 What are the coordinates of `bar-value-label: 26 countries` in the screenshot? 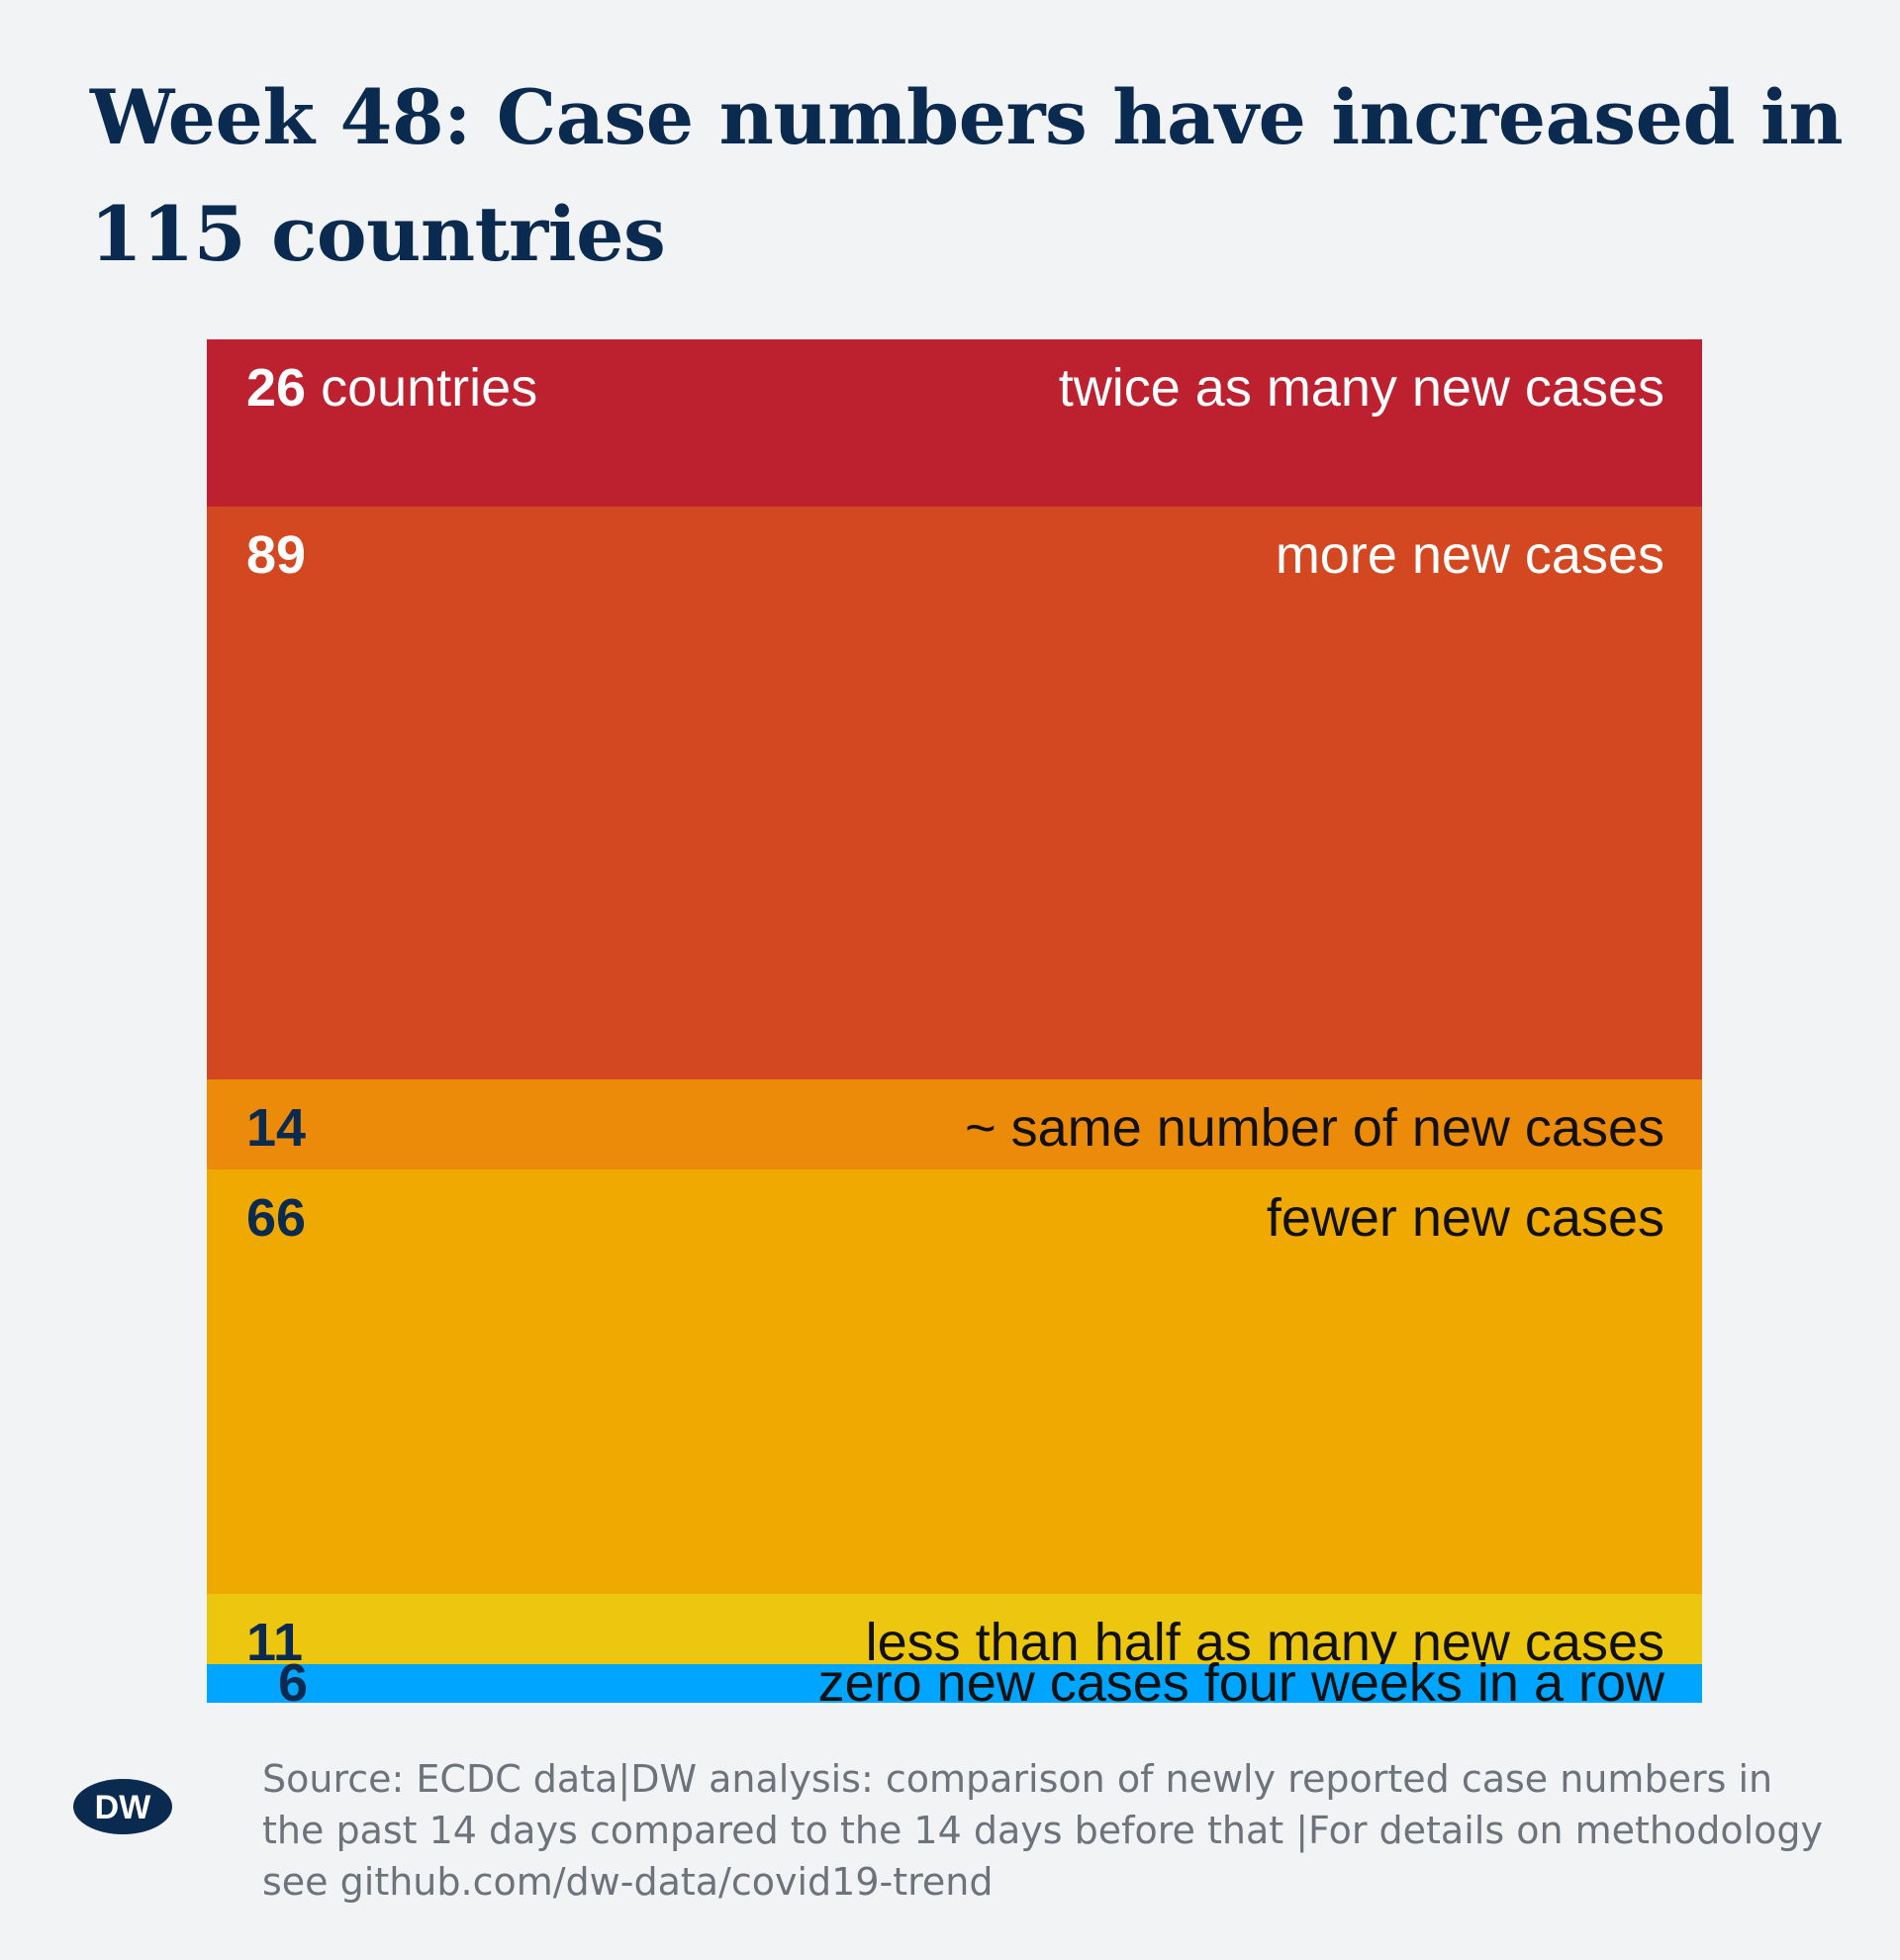 It's located at (391, 388).